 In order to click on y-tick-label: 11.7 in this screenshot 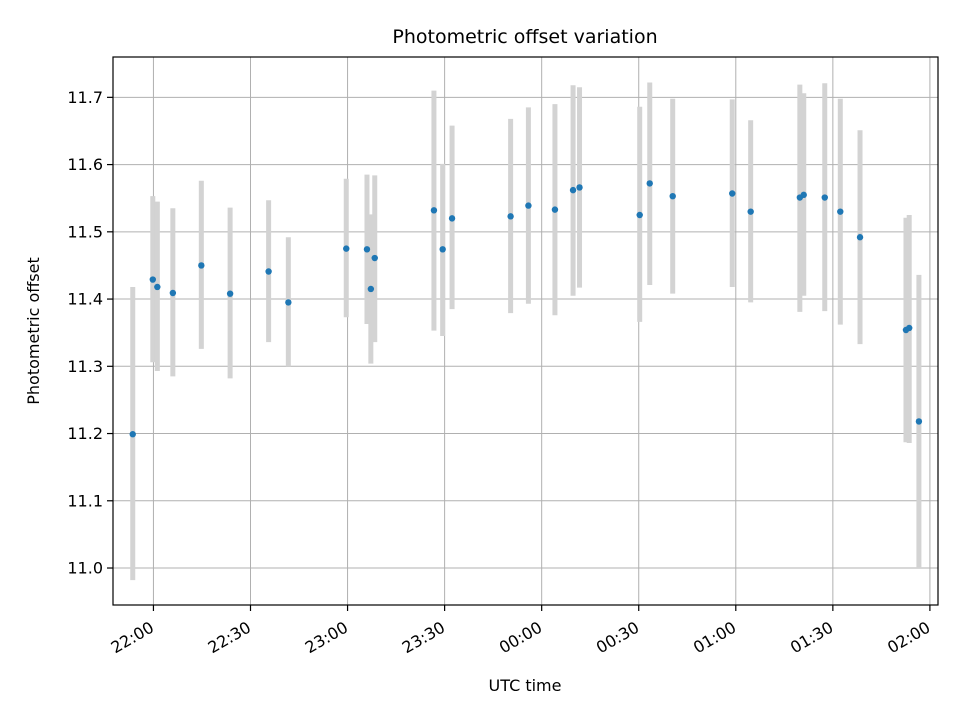, I will do `click(85, 97)`.